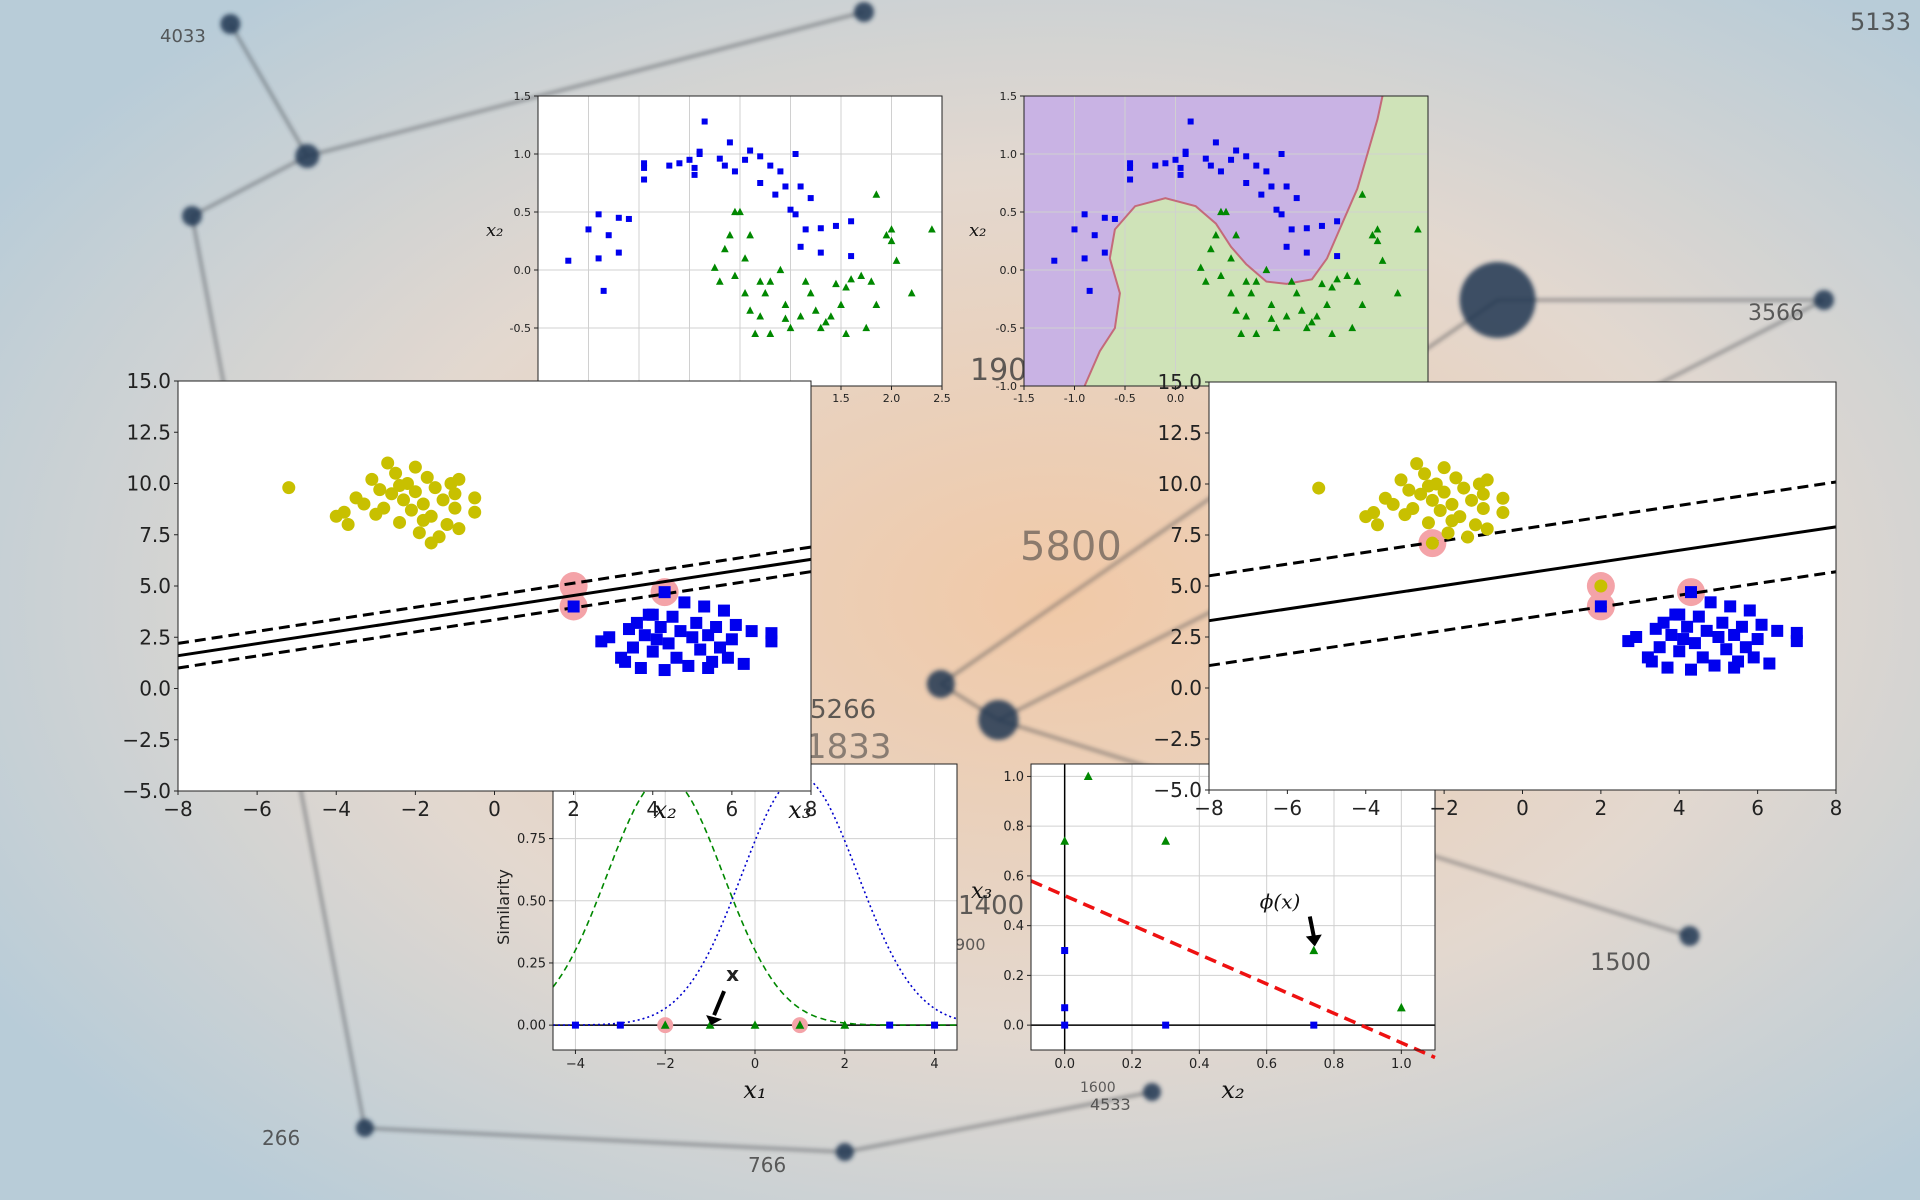 Image resolution: width=1920 pixels, height=1200 pixels. What do you see at coordinates (1006, 386) in the screenshot?
I see `y-tick-label: -1.0` at bounding box center [1006, 386].